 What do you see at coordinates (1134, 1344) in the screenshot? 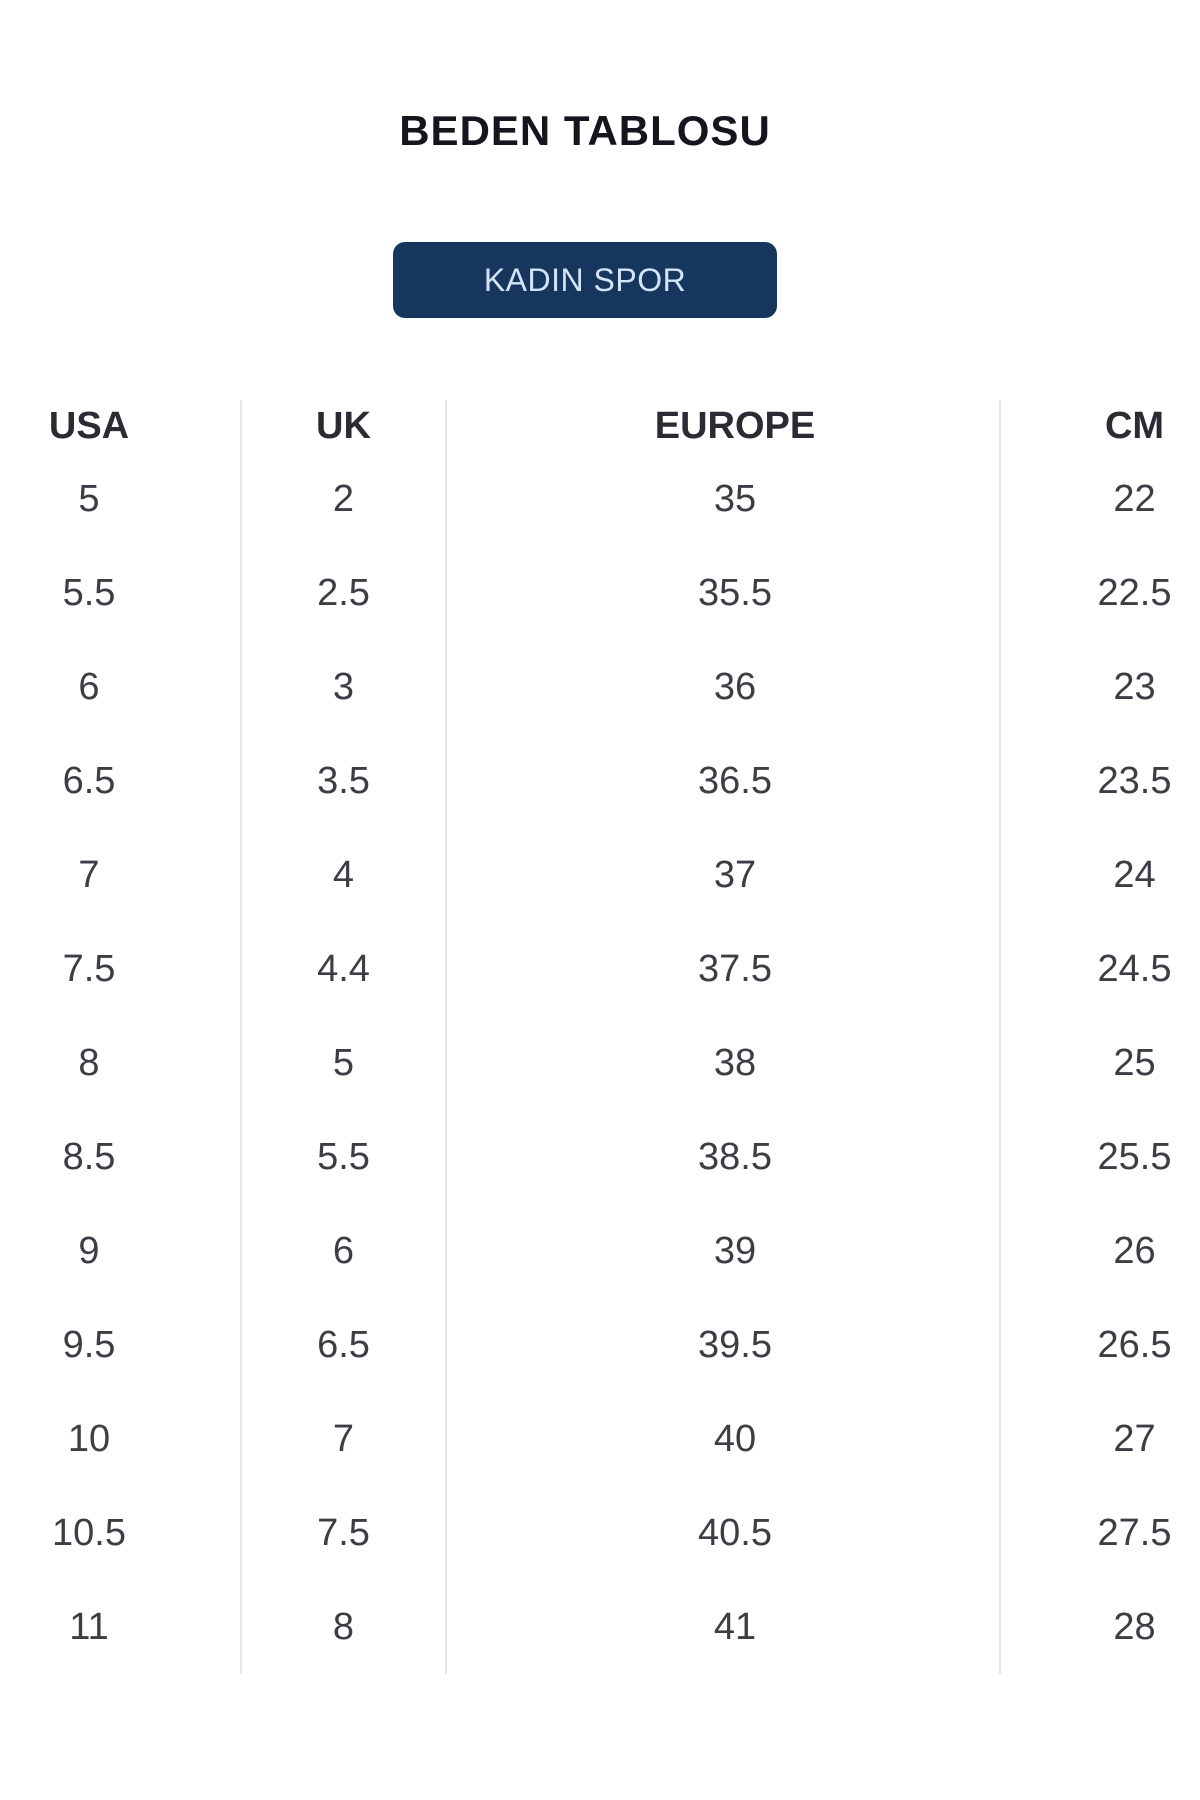
I see `size-cell: 26.5` at bounding box center [1134, 1344].